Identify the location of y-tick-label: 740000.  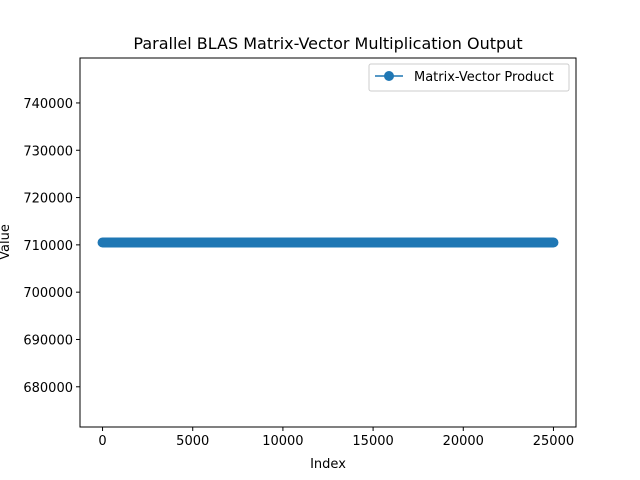
(48, 104).